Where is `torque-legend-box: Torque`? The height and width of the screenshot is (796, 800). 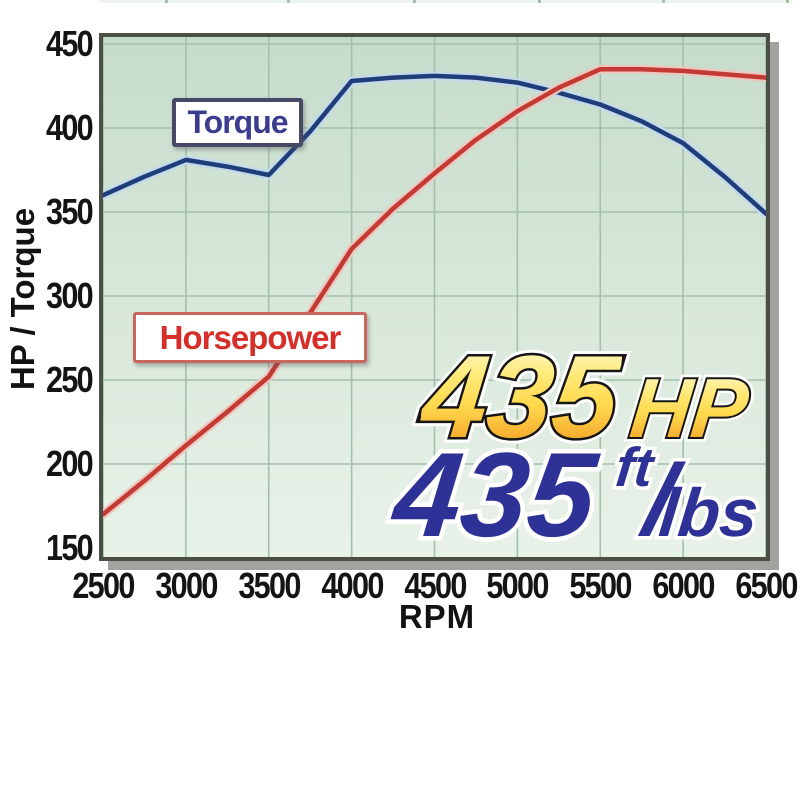
torque-legend-box: Torque is located at coordinates (237, 122).